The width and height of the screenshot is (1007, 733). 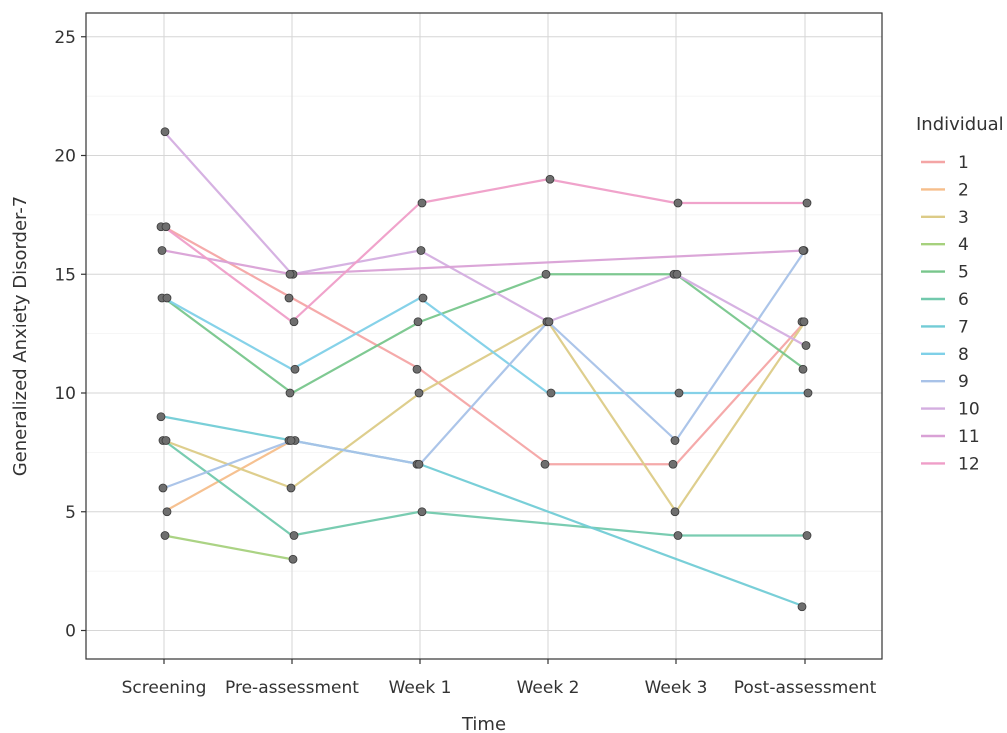 I want to click on x-tick-label: Week 3, so click(x=676, y=688).